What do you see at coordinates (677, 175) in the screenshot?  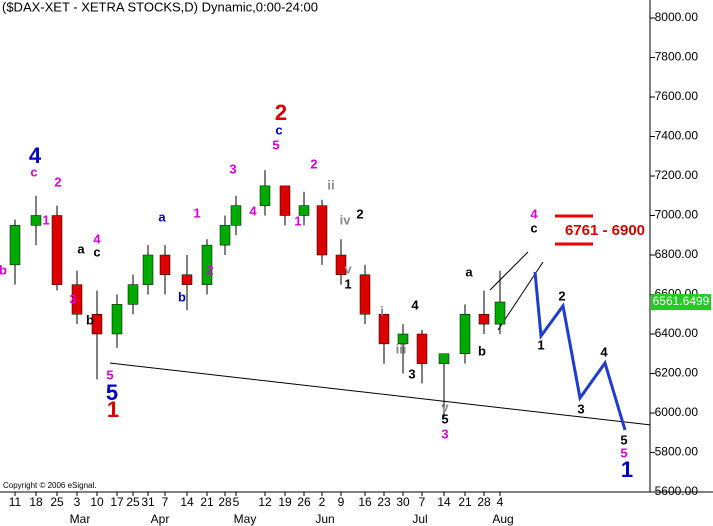 I see `y-tick-label: 7200.00` at bounding box center [677, 175].